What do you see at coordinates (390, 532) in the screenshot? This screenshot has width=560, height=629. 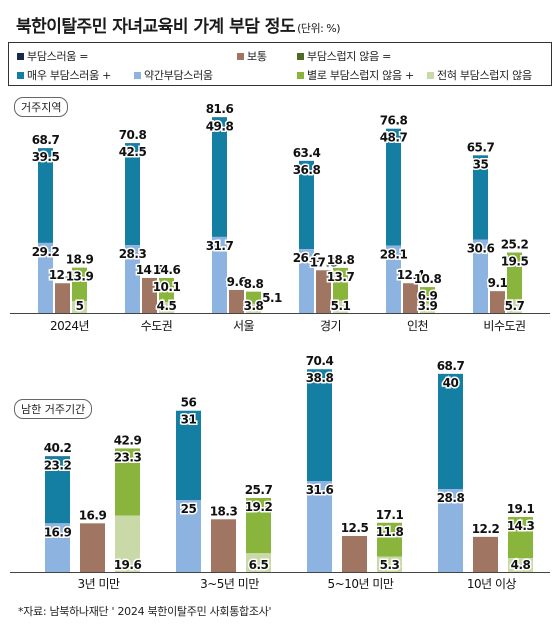 I see `label-not-very-1-2: 11.8` at bounding box center [390, 532].